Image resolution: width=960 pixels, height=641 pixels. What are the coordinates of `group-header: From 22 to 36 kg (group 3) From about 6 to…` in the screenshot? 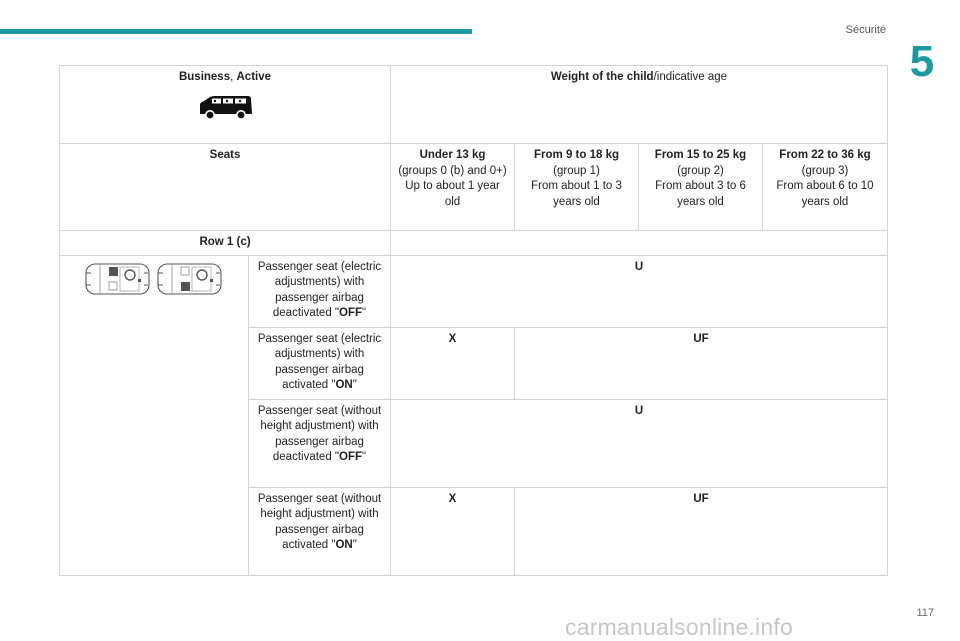 It's located at (825, 187).